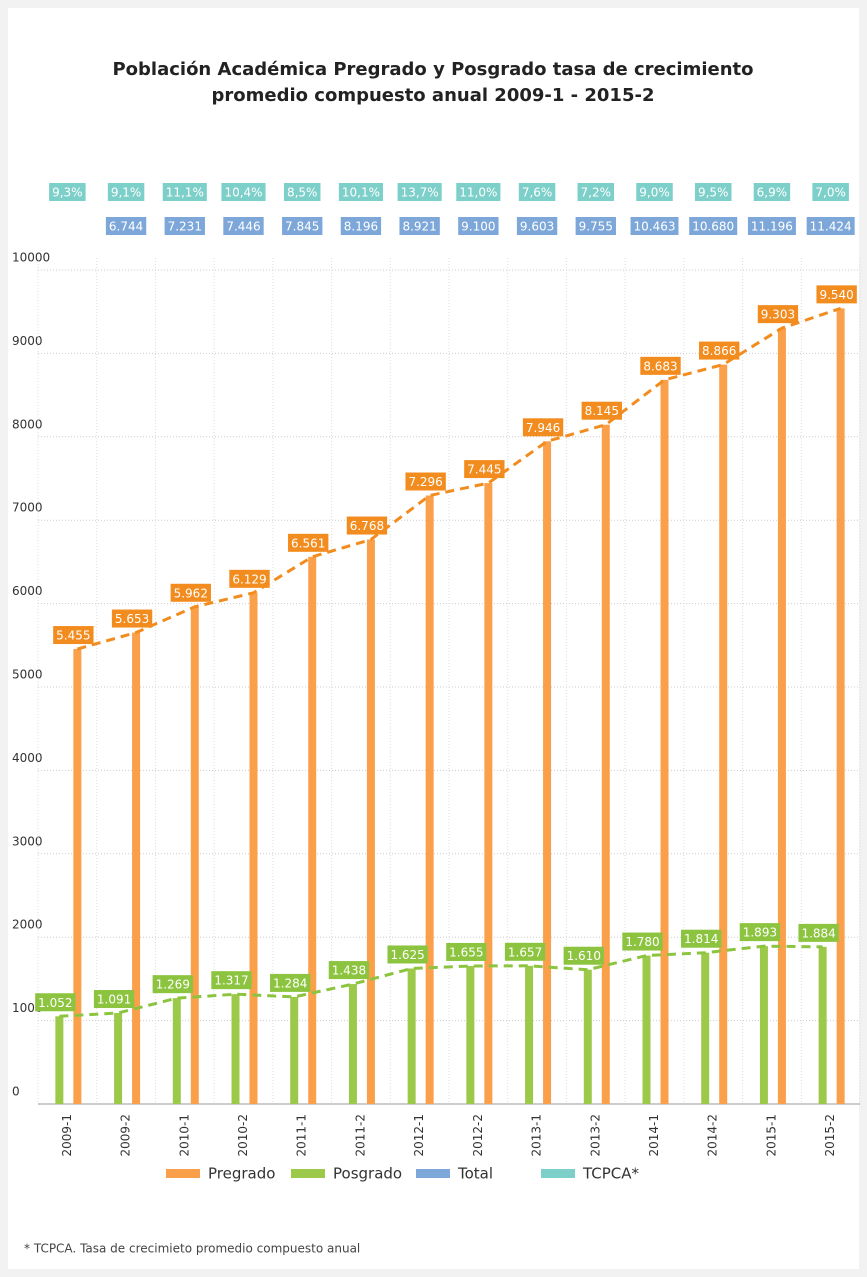 The image size is (867, 1277). I want to click on value-label: 8.196, so click(361, 227).